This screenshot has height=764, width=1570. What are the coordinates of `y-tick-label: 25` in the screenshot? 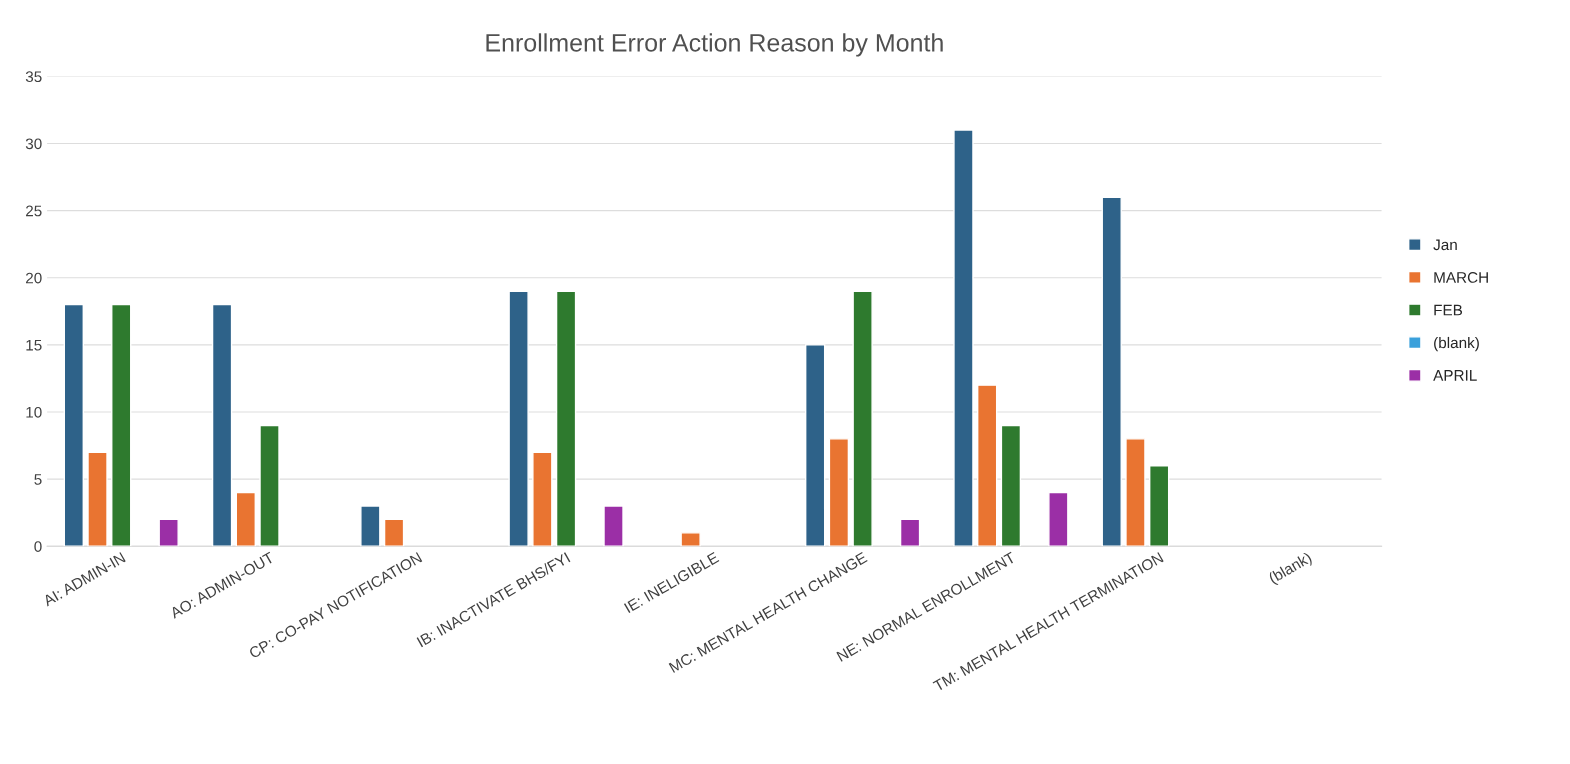 It's located at (34, 211).